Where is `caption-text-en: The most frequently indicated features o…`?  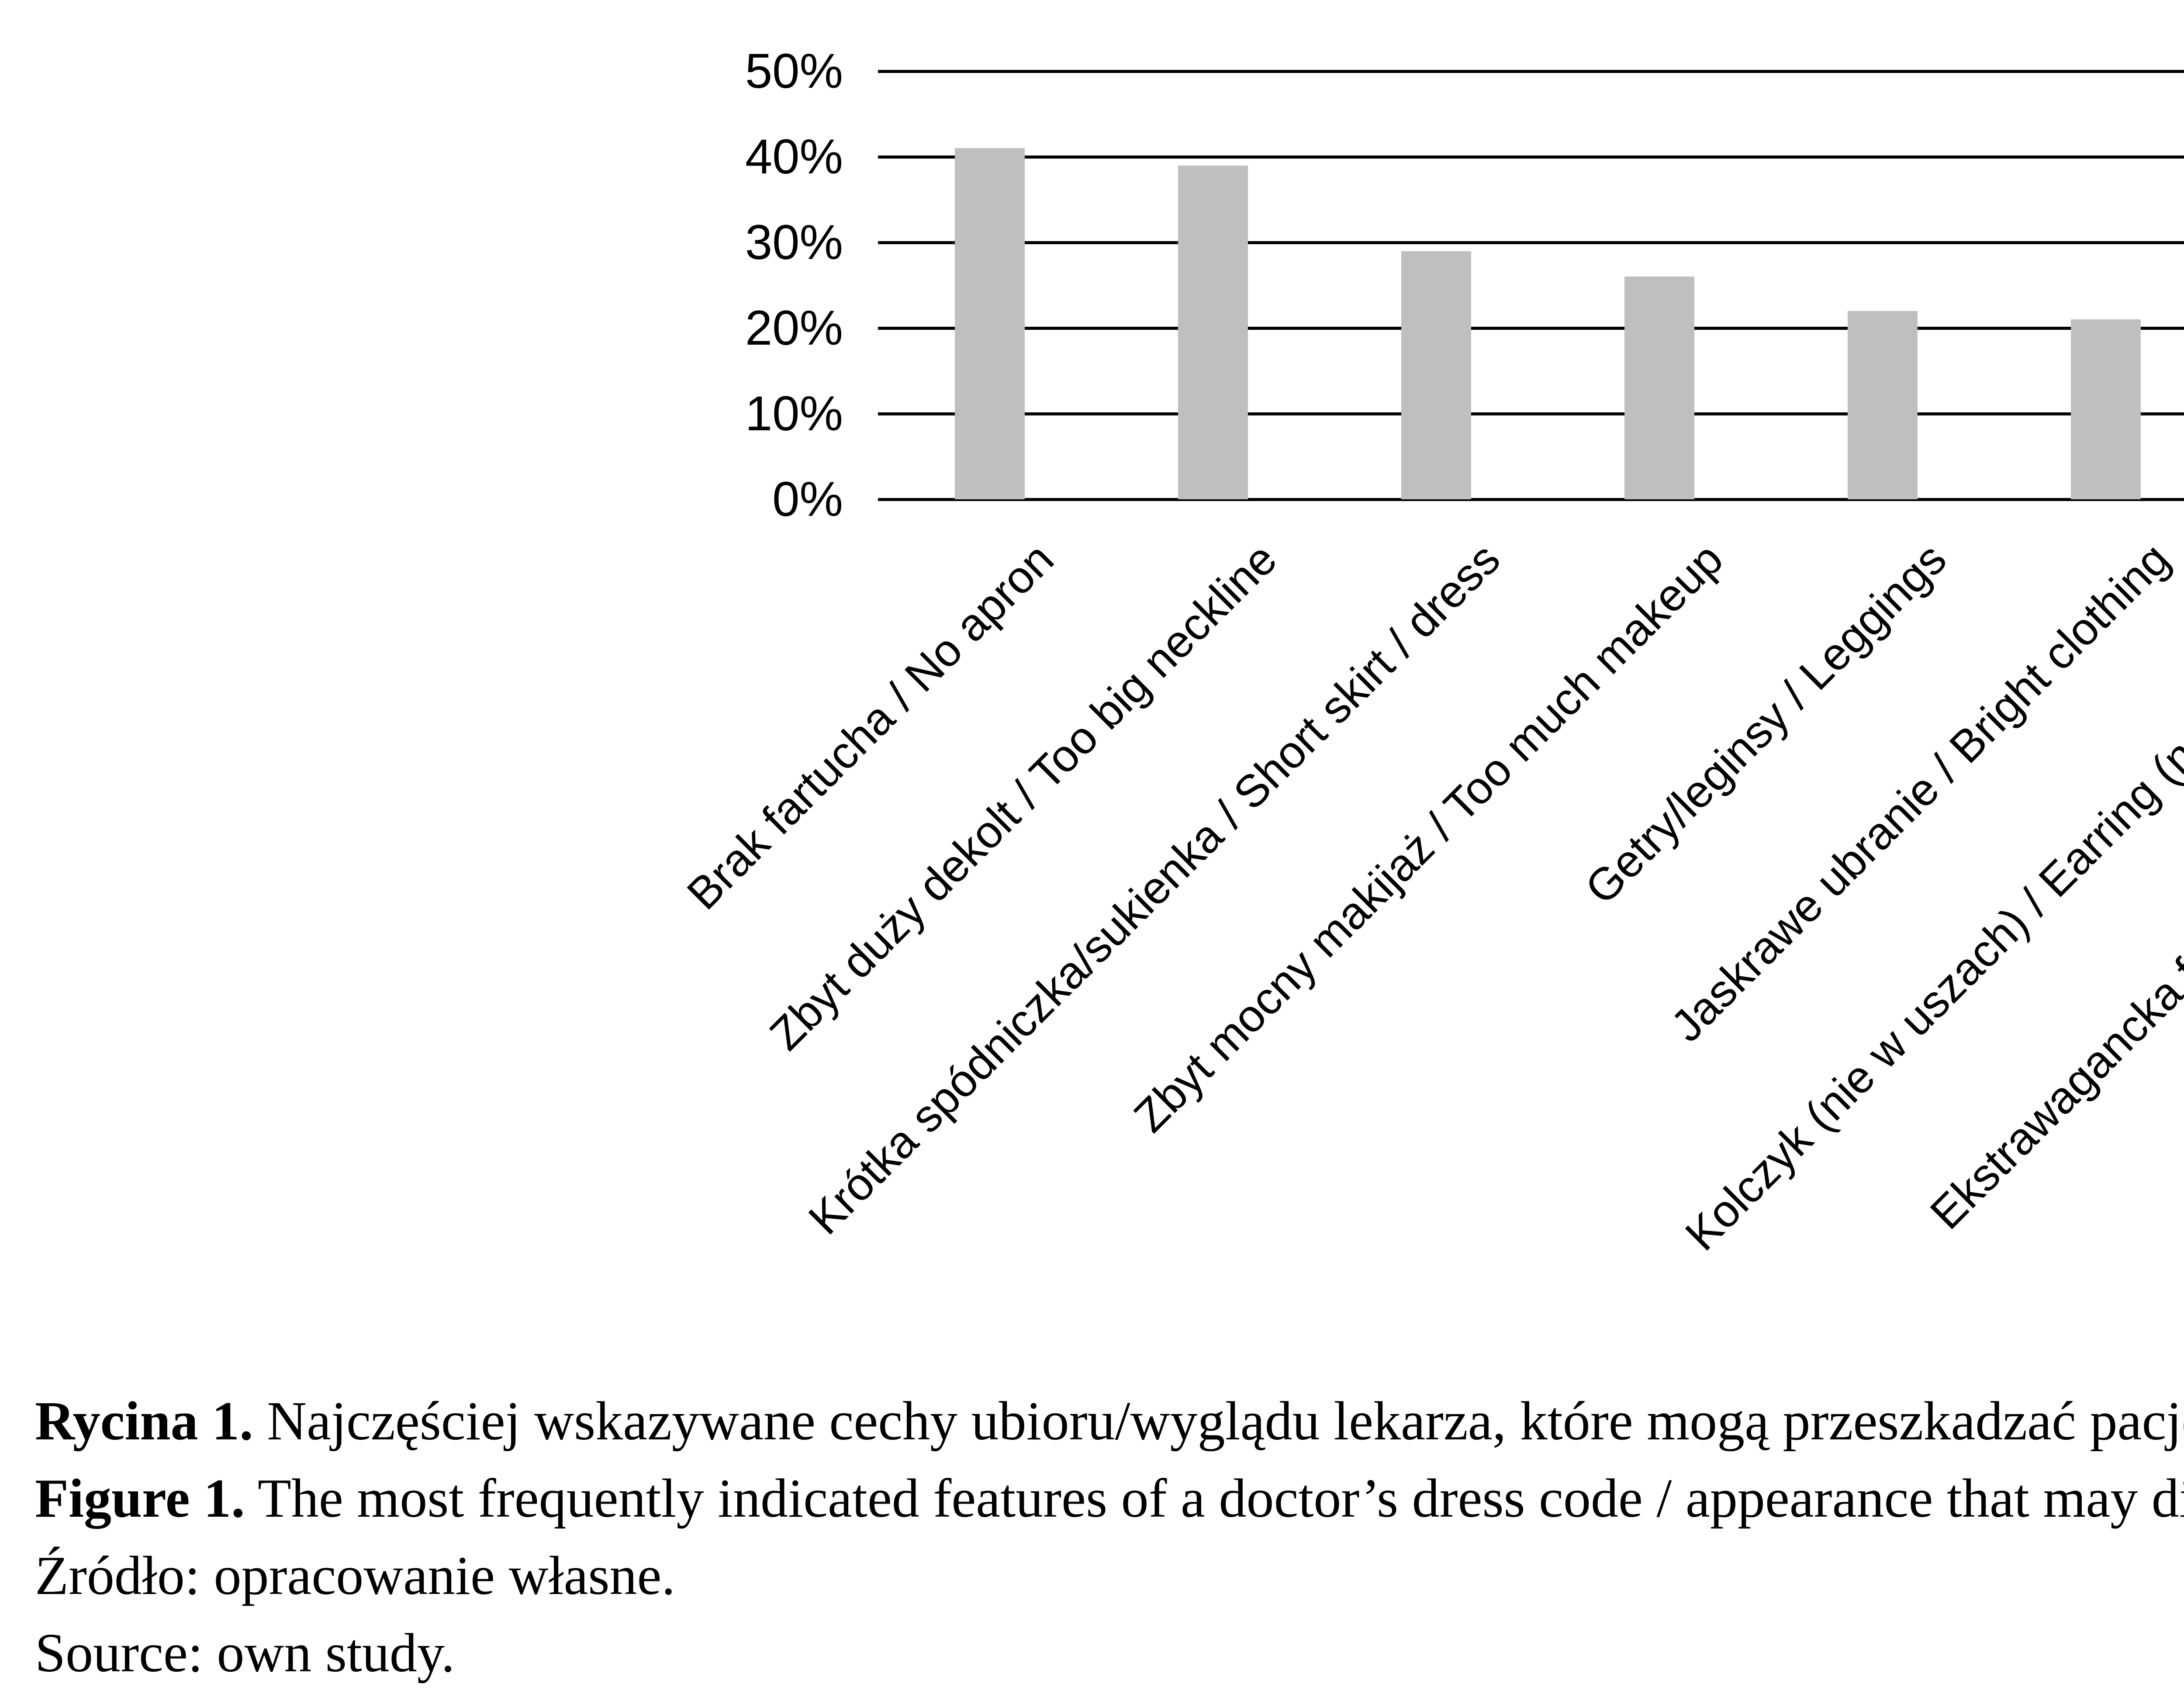 caption-text-en: The most frequently indicated features o… is located at coordinates (1220, 1498).